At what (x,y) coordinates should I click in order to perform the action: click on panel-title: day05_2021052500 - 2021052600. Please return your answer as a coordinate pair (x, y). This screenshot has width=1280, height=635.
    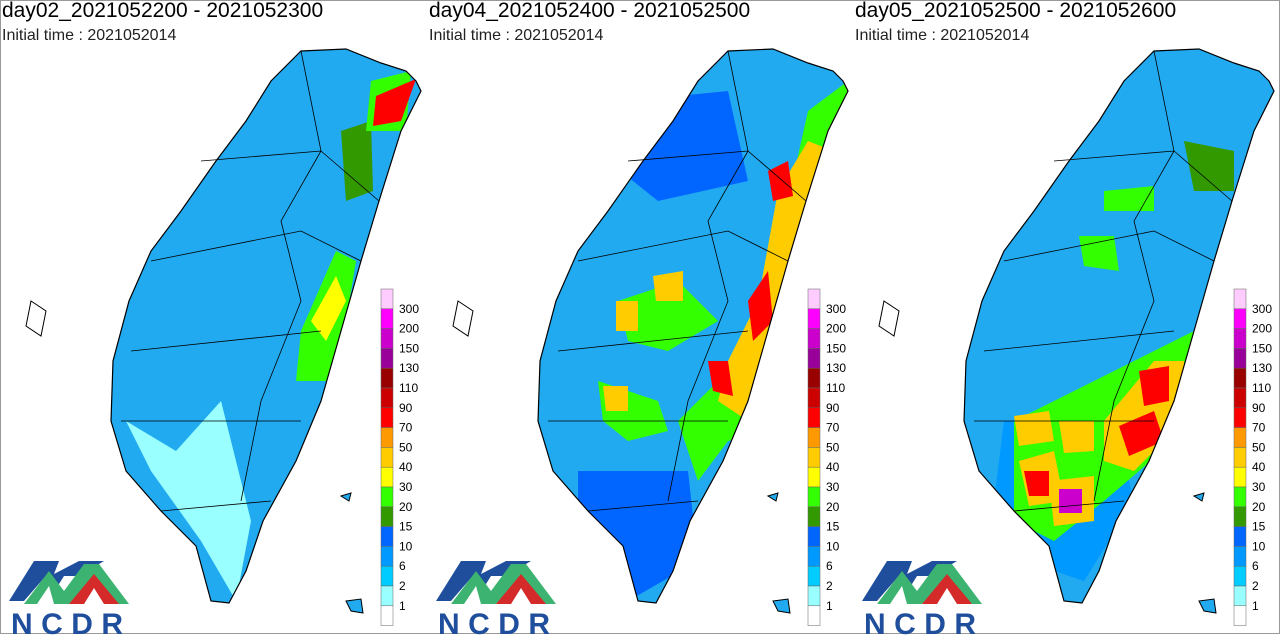
    Looking at the image, I should click on (1016, 11).